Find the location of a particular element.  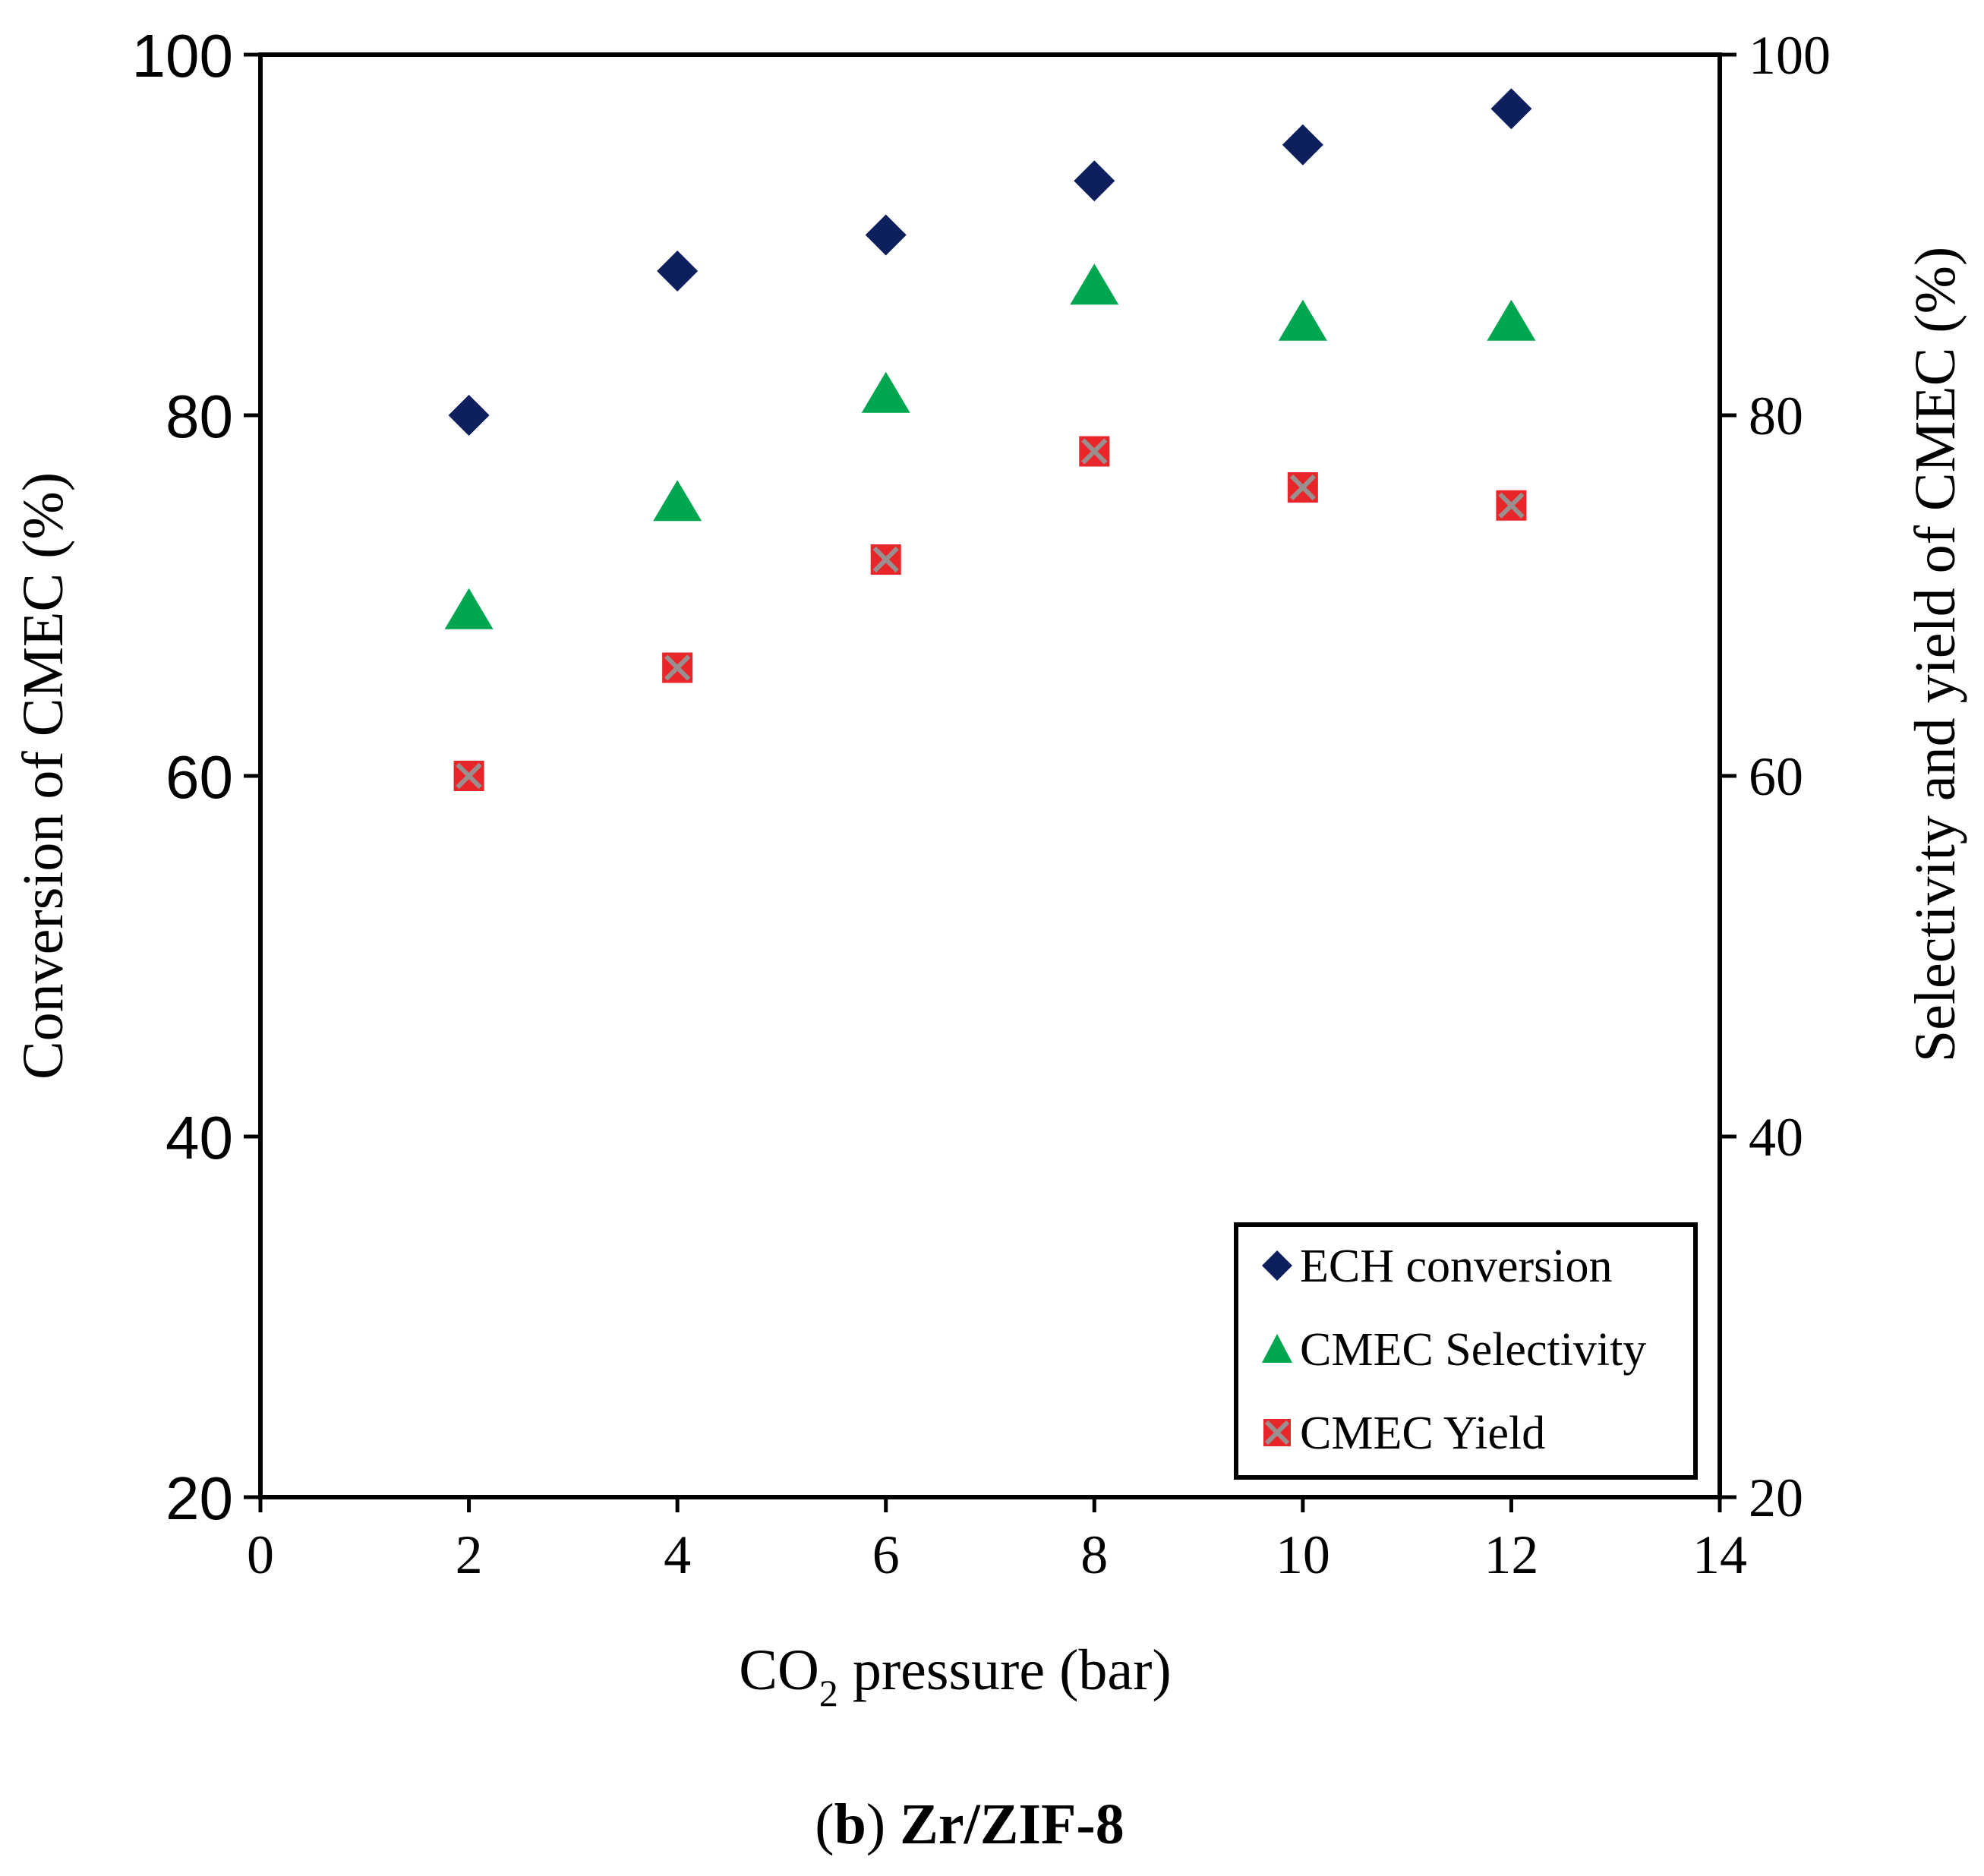

legend-triangle-icon is located at coordinates (1277, 1348).